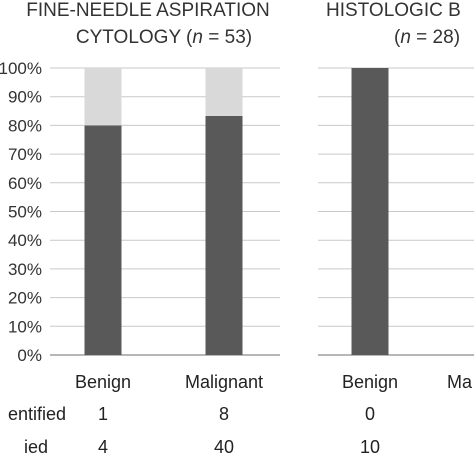 The height and width of the screenshot is (474, 474). What do you see at coordinates (25, 125) in the screenshot?
I see `y-tick-label: 80%` at bounding box center [25, 125].